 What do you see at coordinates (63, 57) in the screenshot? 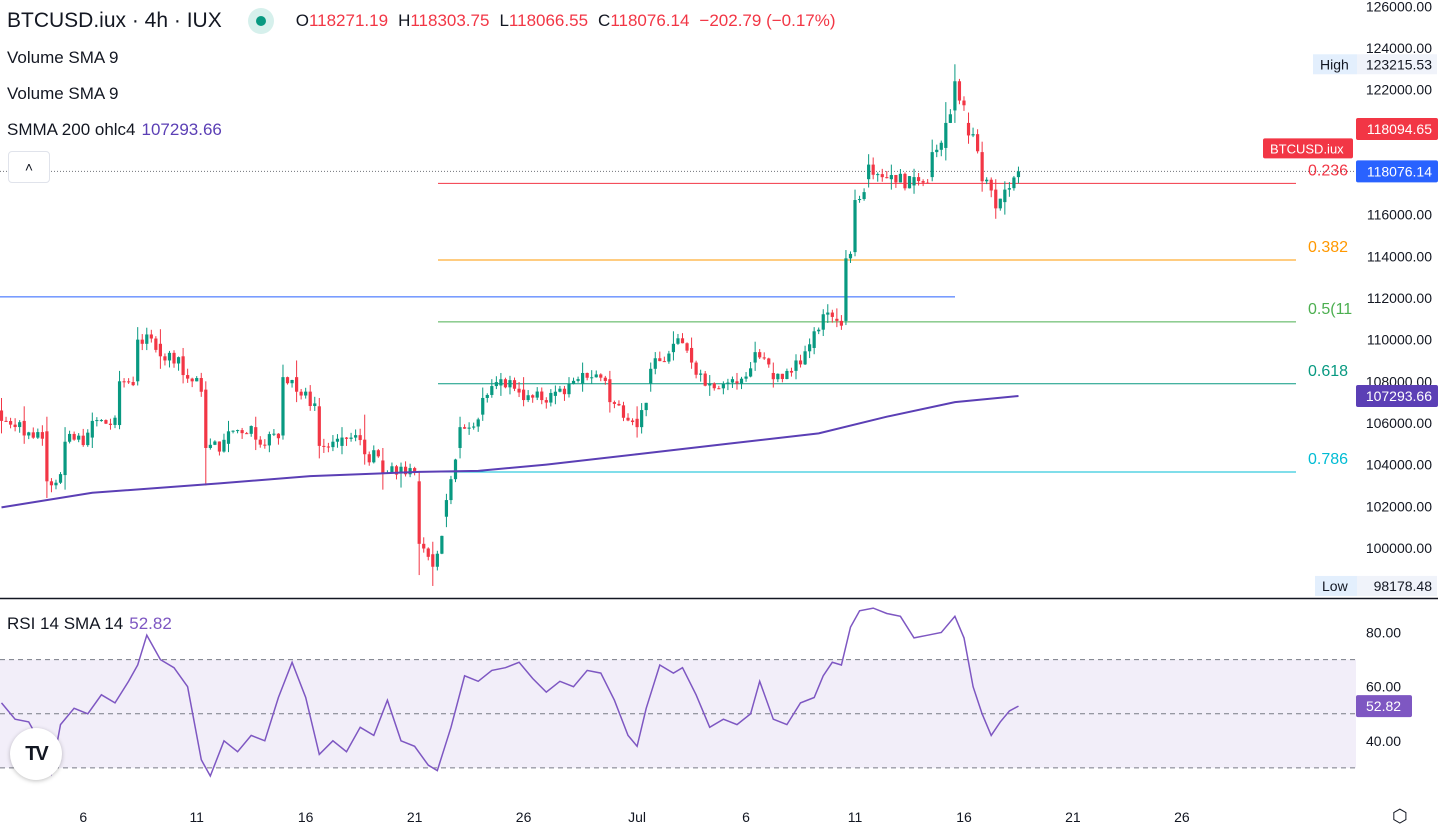
I see `volume-sma-legend-1: Volume SMA 9` at bounding box center [63, 57].